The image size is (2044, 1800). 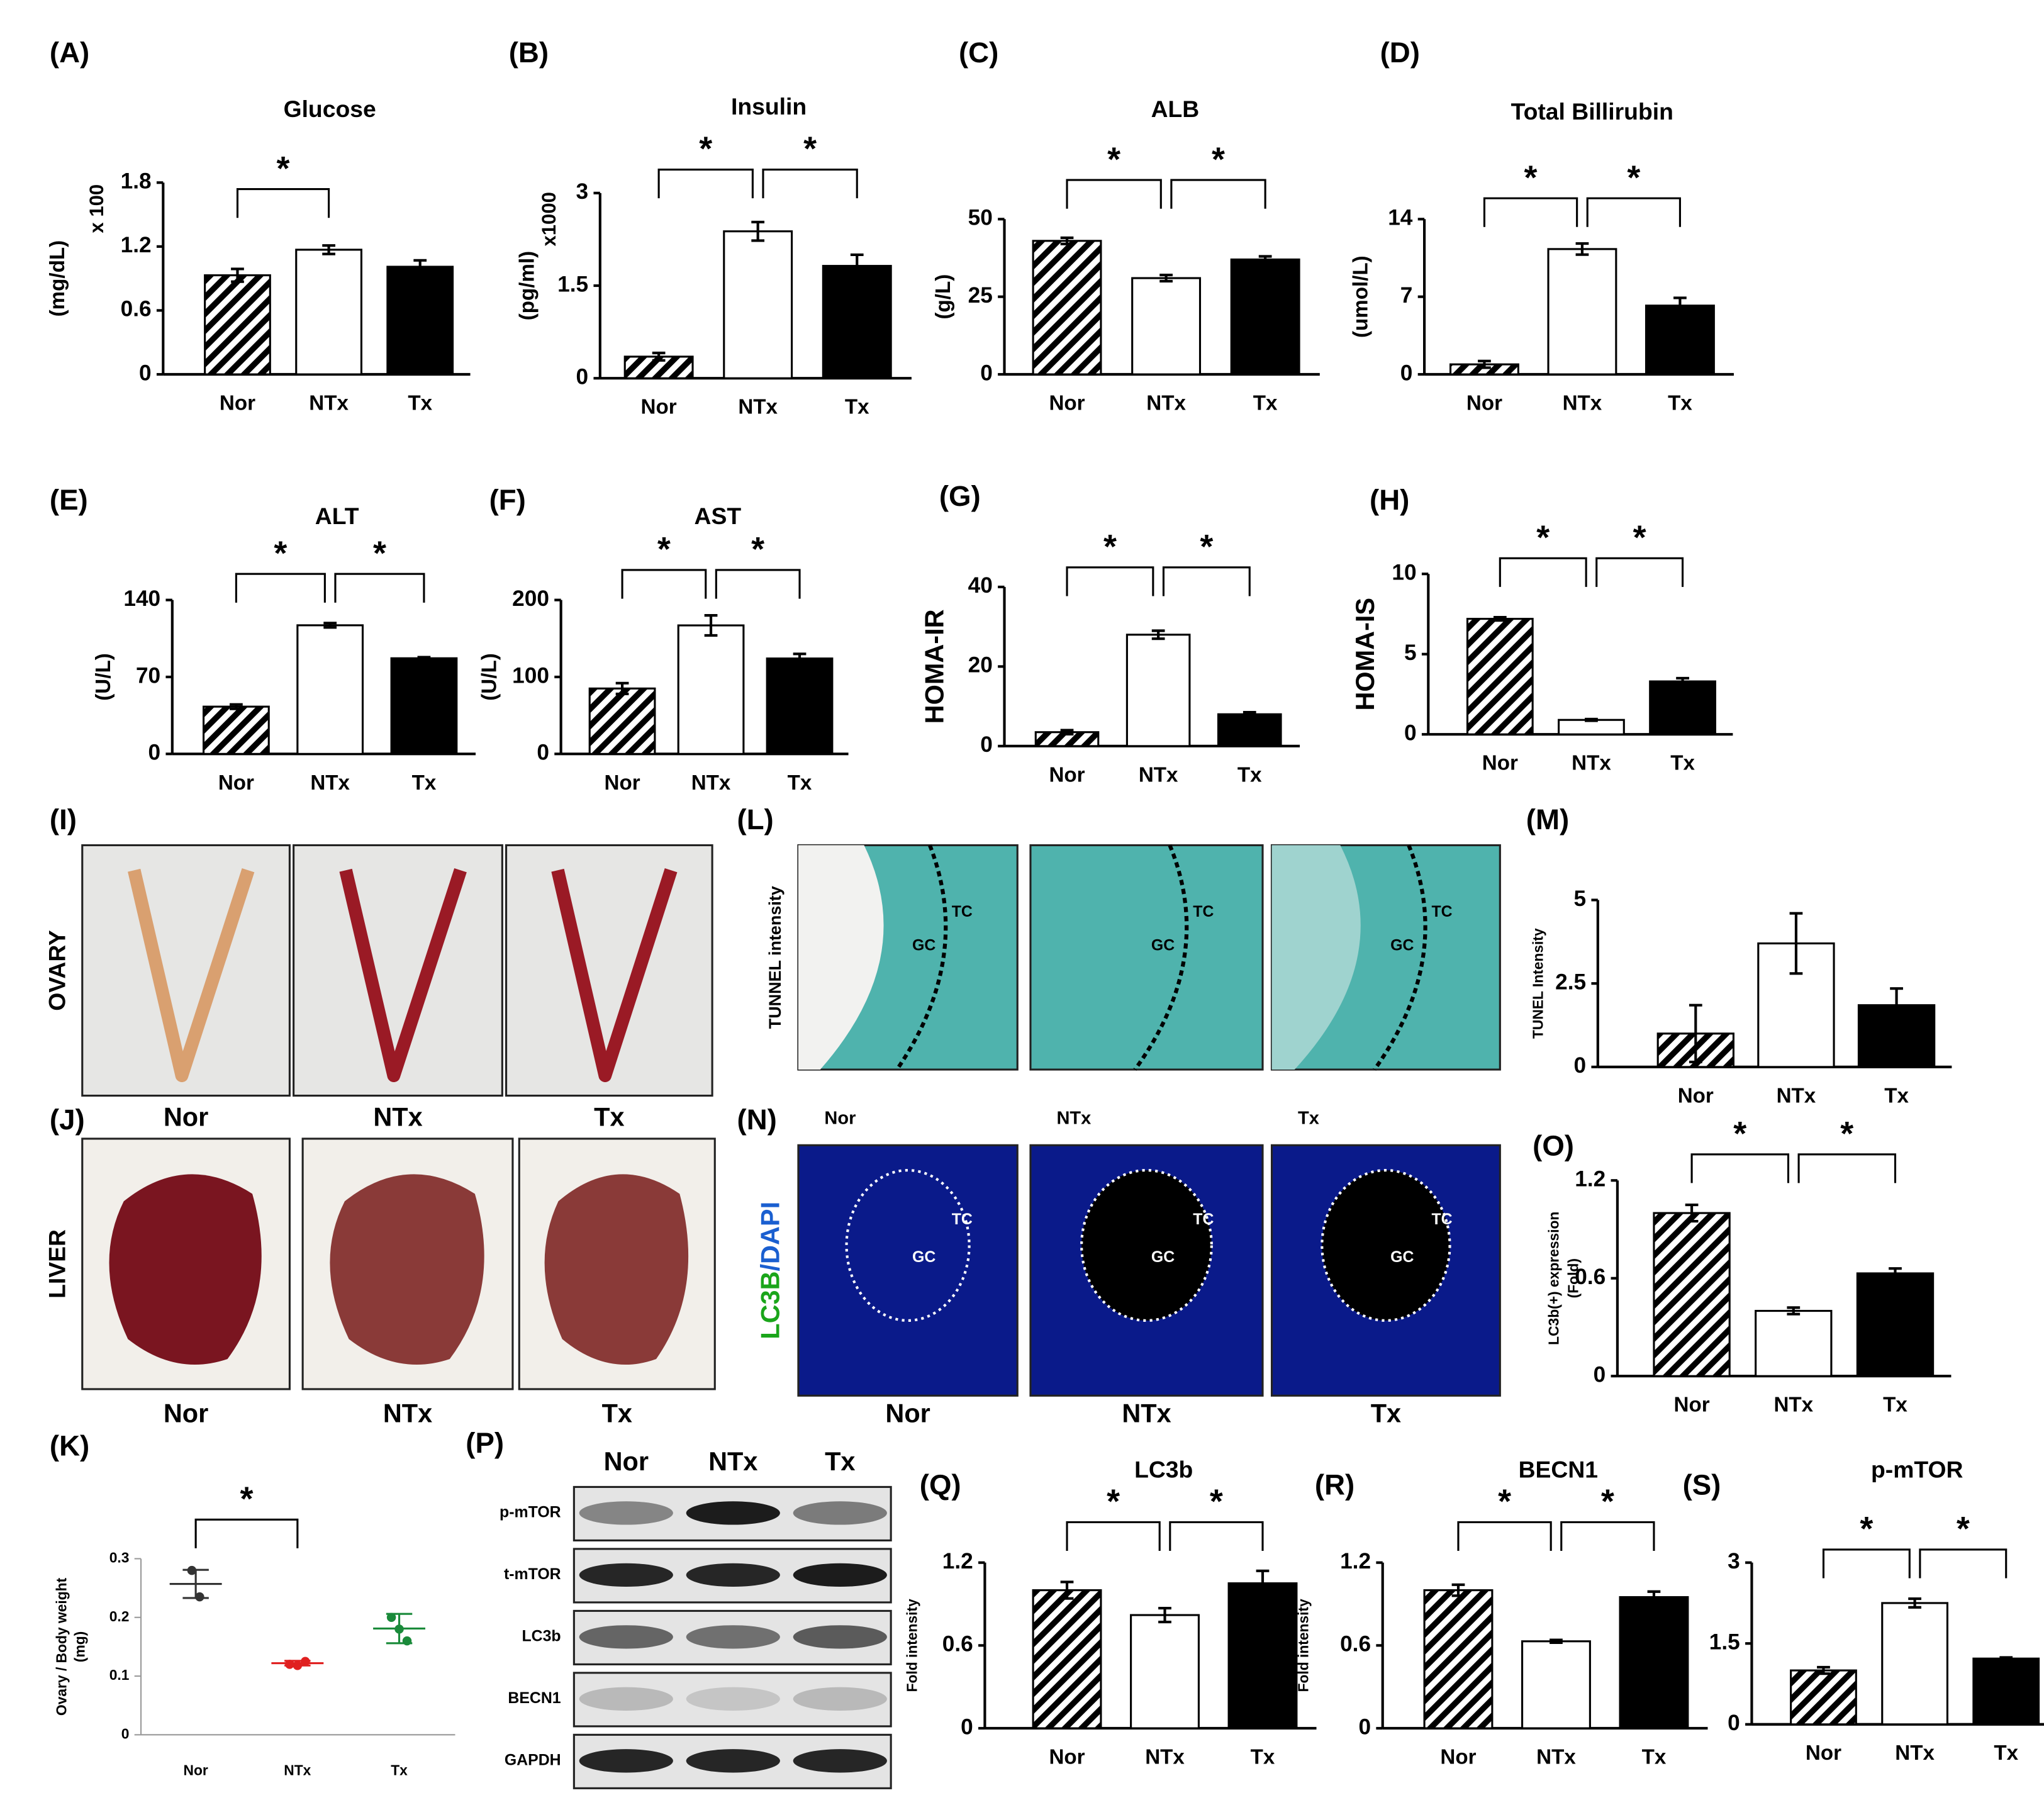 I want to click on panel-label: (H), so click(x=1389, y=500).